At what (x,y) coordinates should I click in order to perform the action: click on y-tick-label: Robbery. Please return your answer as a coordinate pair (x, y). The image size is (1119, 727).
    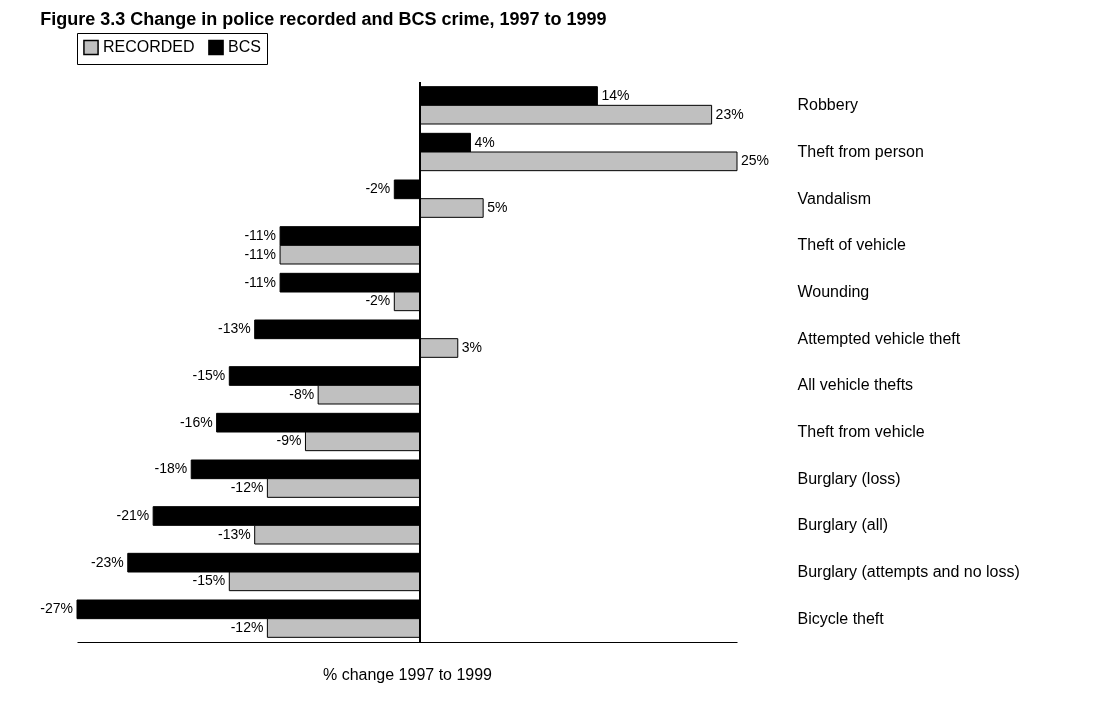
    Looking at the image, I should click on (827, 105).